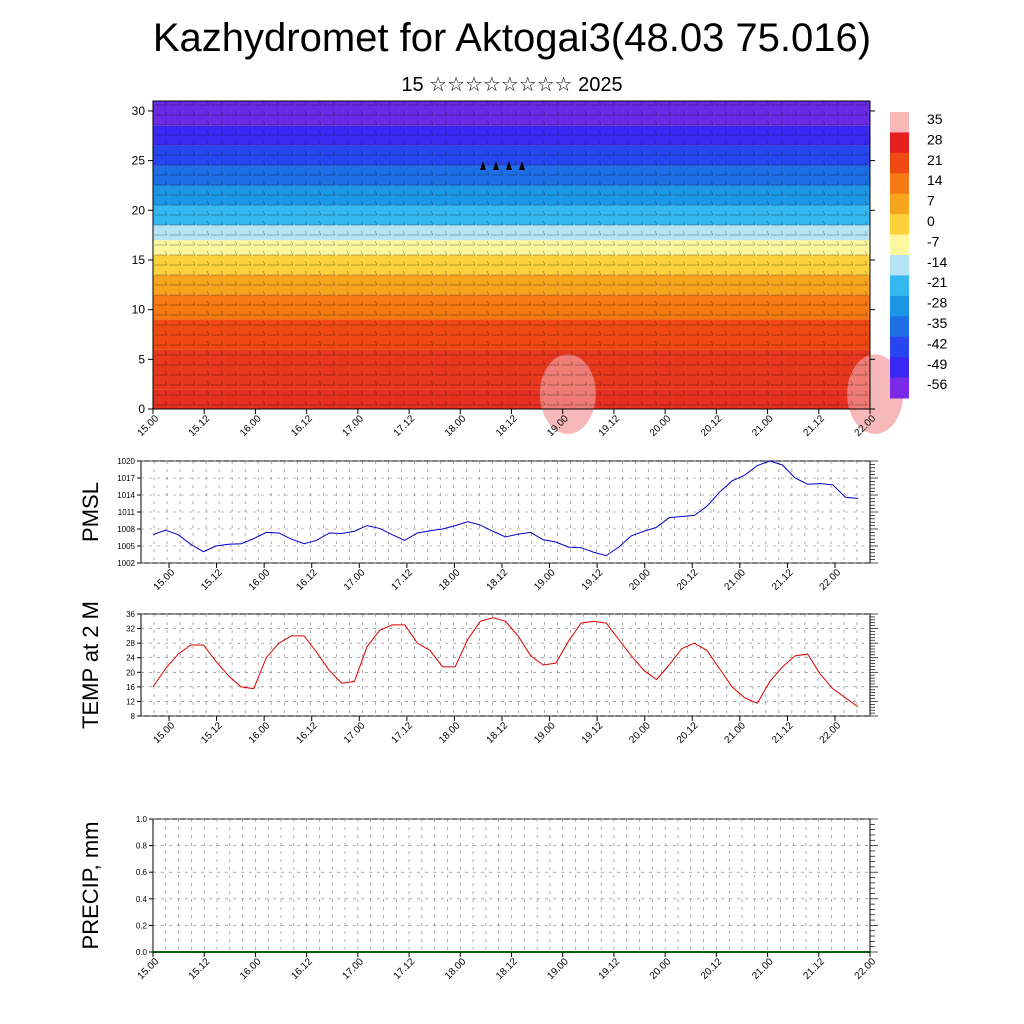  Describe the element at coordinates (200, 426) in the screenshot. I see `heatmap-x-tick-label: 15.12` at that location.